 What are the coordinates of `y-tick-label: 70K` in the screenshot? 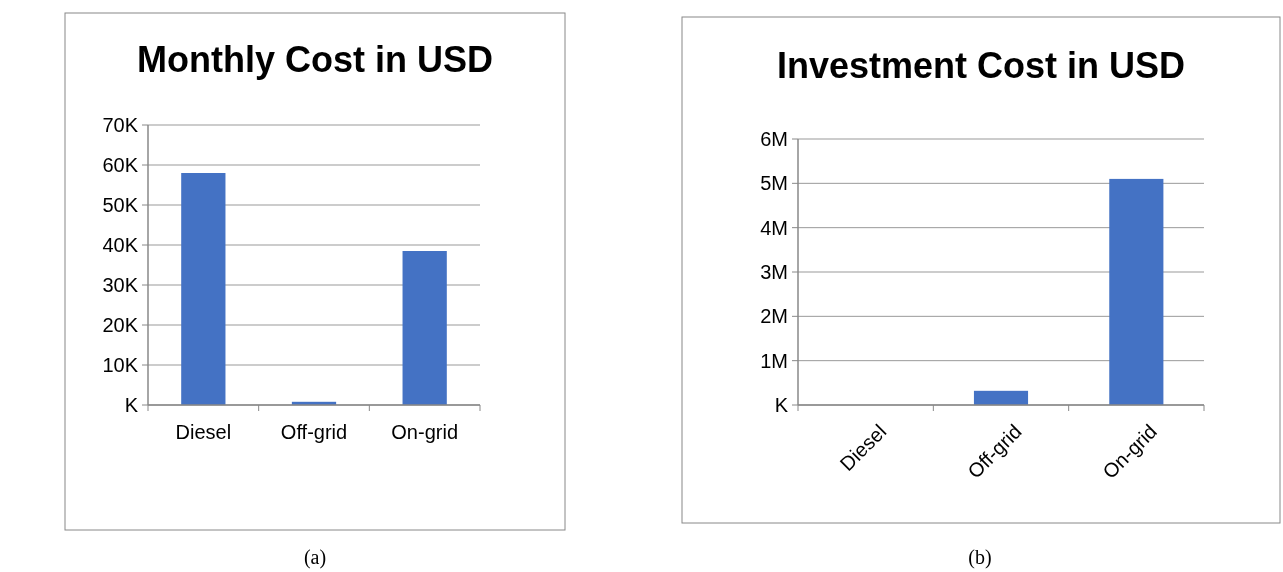 It's located at (120, 125).